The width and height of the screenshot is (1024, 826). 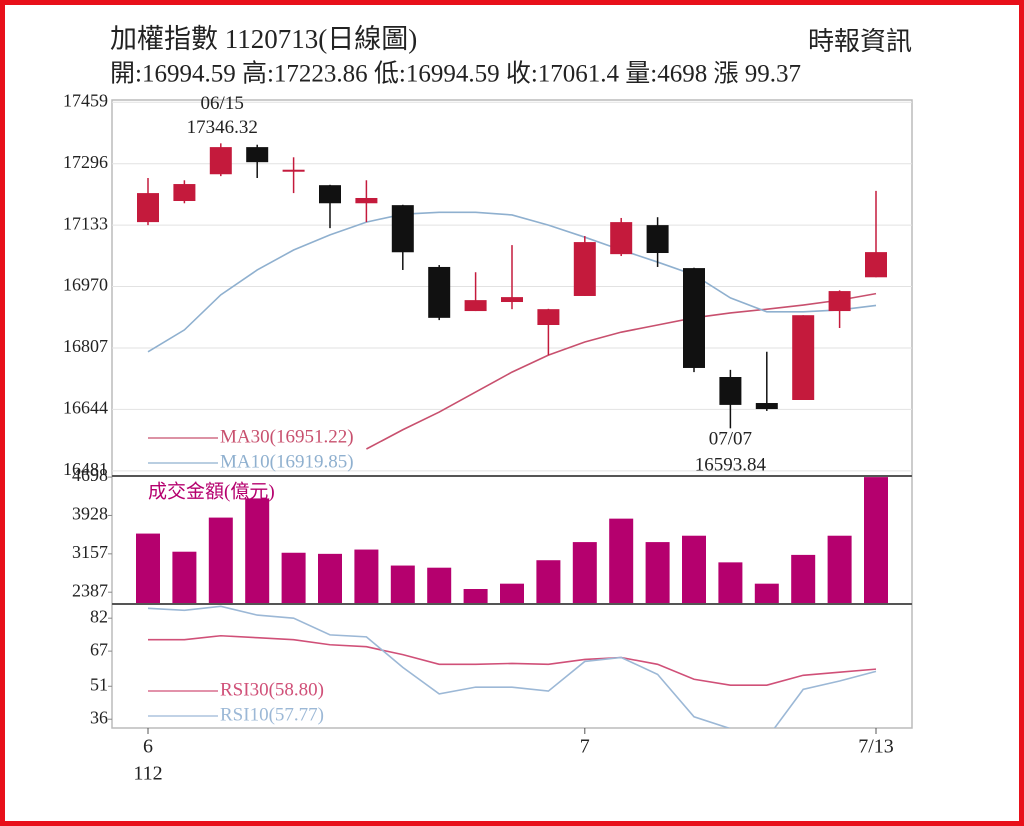 I want to click on y-tick-label: 3928, so click(x=90, y=514).